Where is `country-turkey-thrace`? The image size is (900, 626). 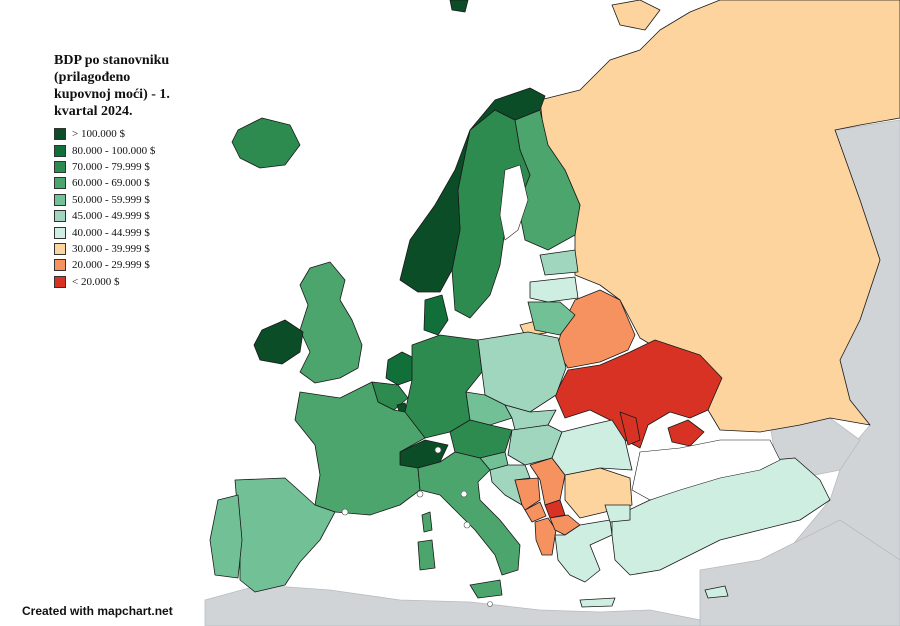 country-turkey-thrace is located at coordinates (617, 513).